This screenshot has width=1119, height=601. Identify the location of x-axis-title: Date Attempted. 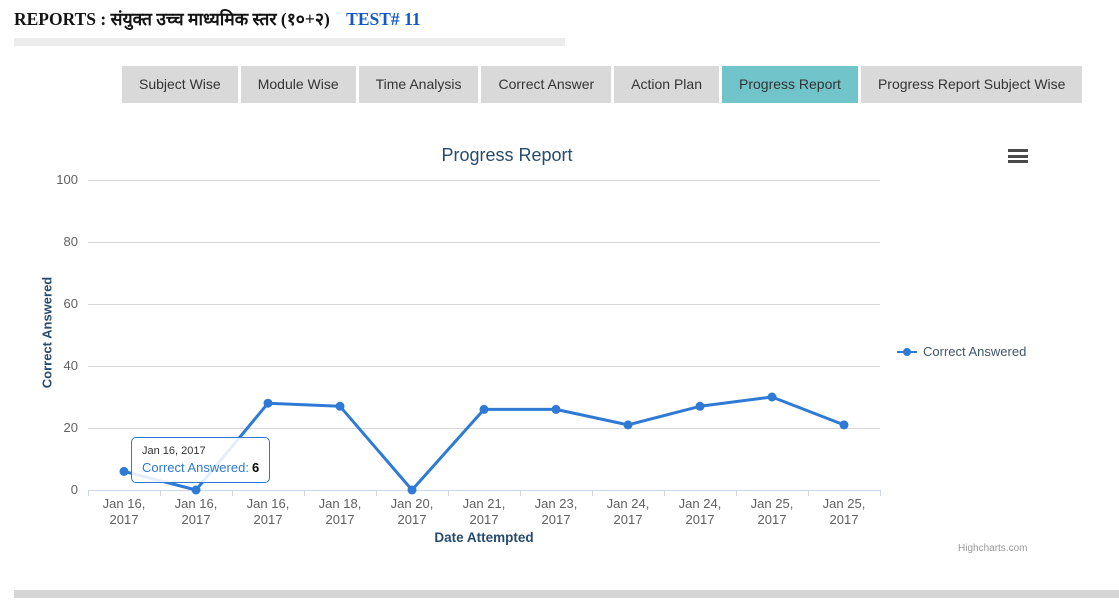
(484, 537).